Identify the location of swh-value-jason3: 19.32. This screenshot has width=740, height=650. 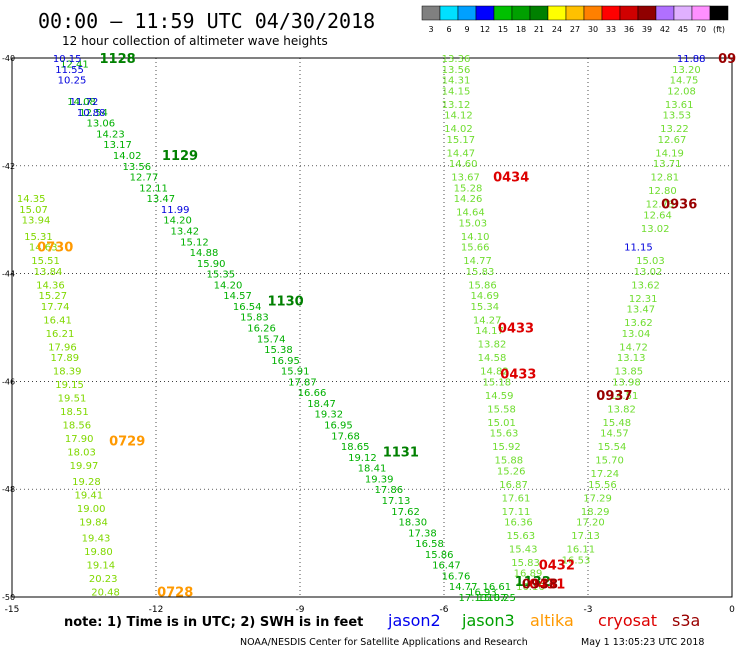
(328, 415).